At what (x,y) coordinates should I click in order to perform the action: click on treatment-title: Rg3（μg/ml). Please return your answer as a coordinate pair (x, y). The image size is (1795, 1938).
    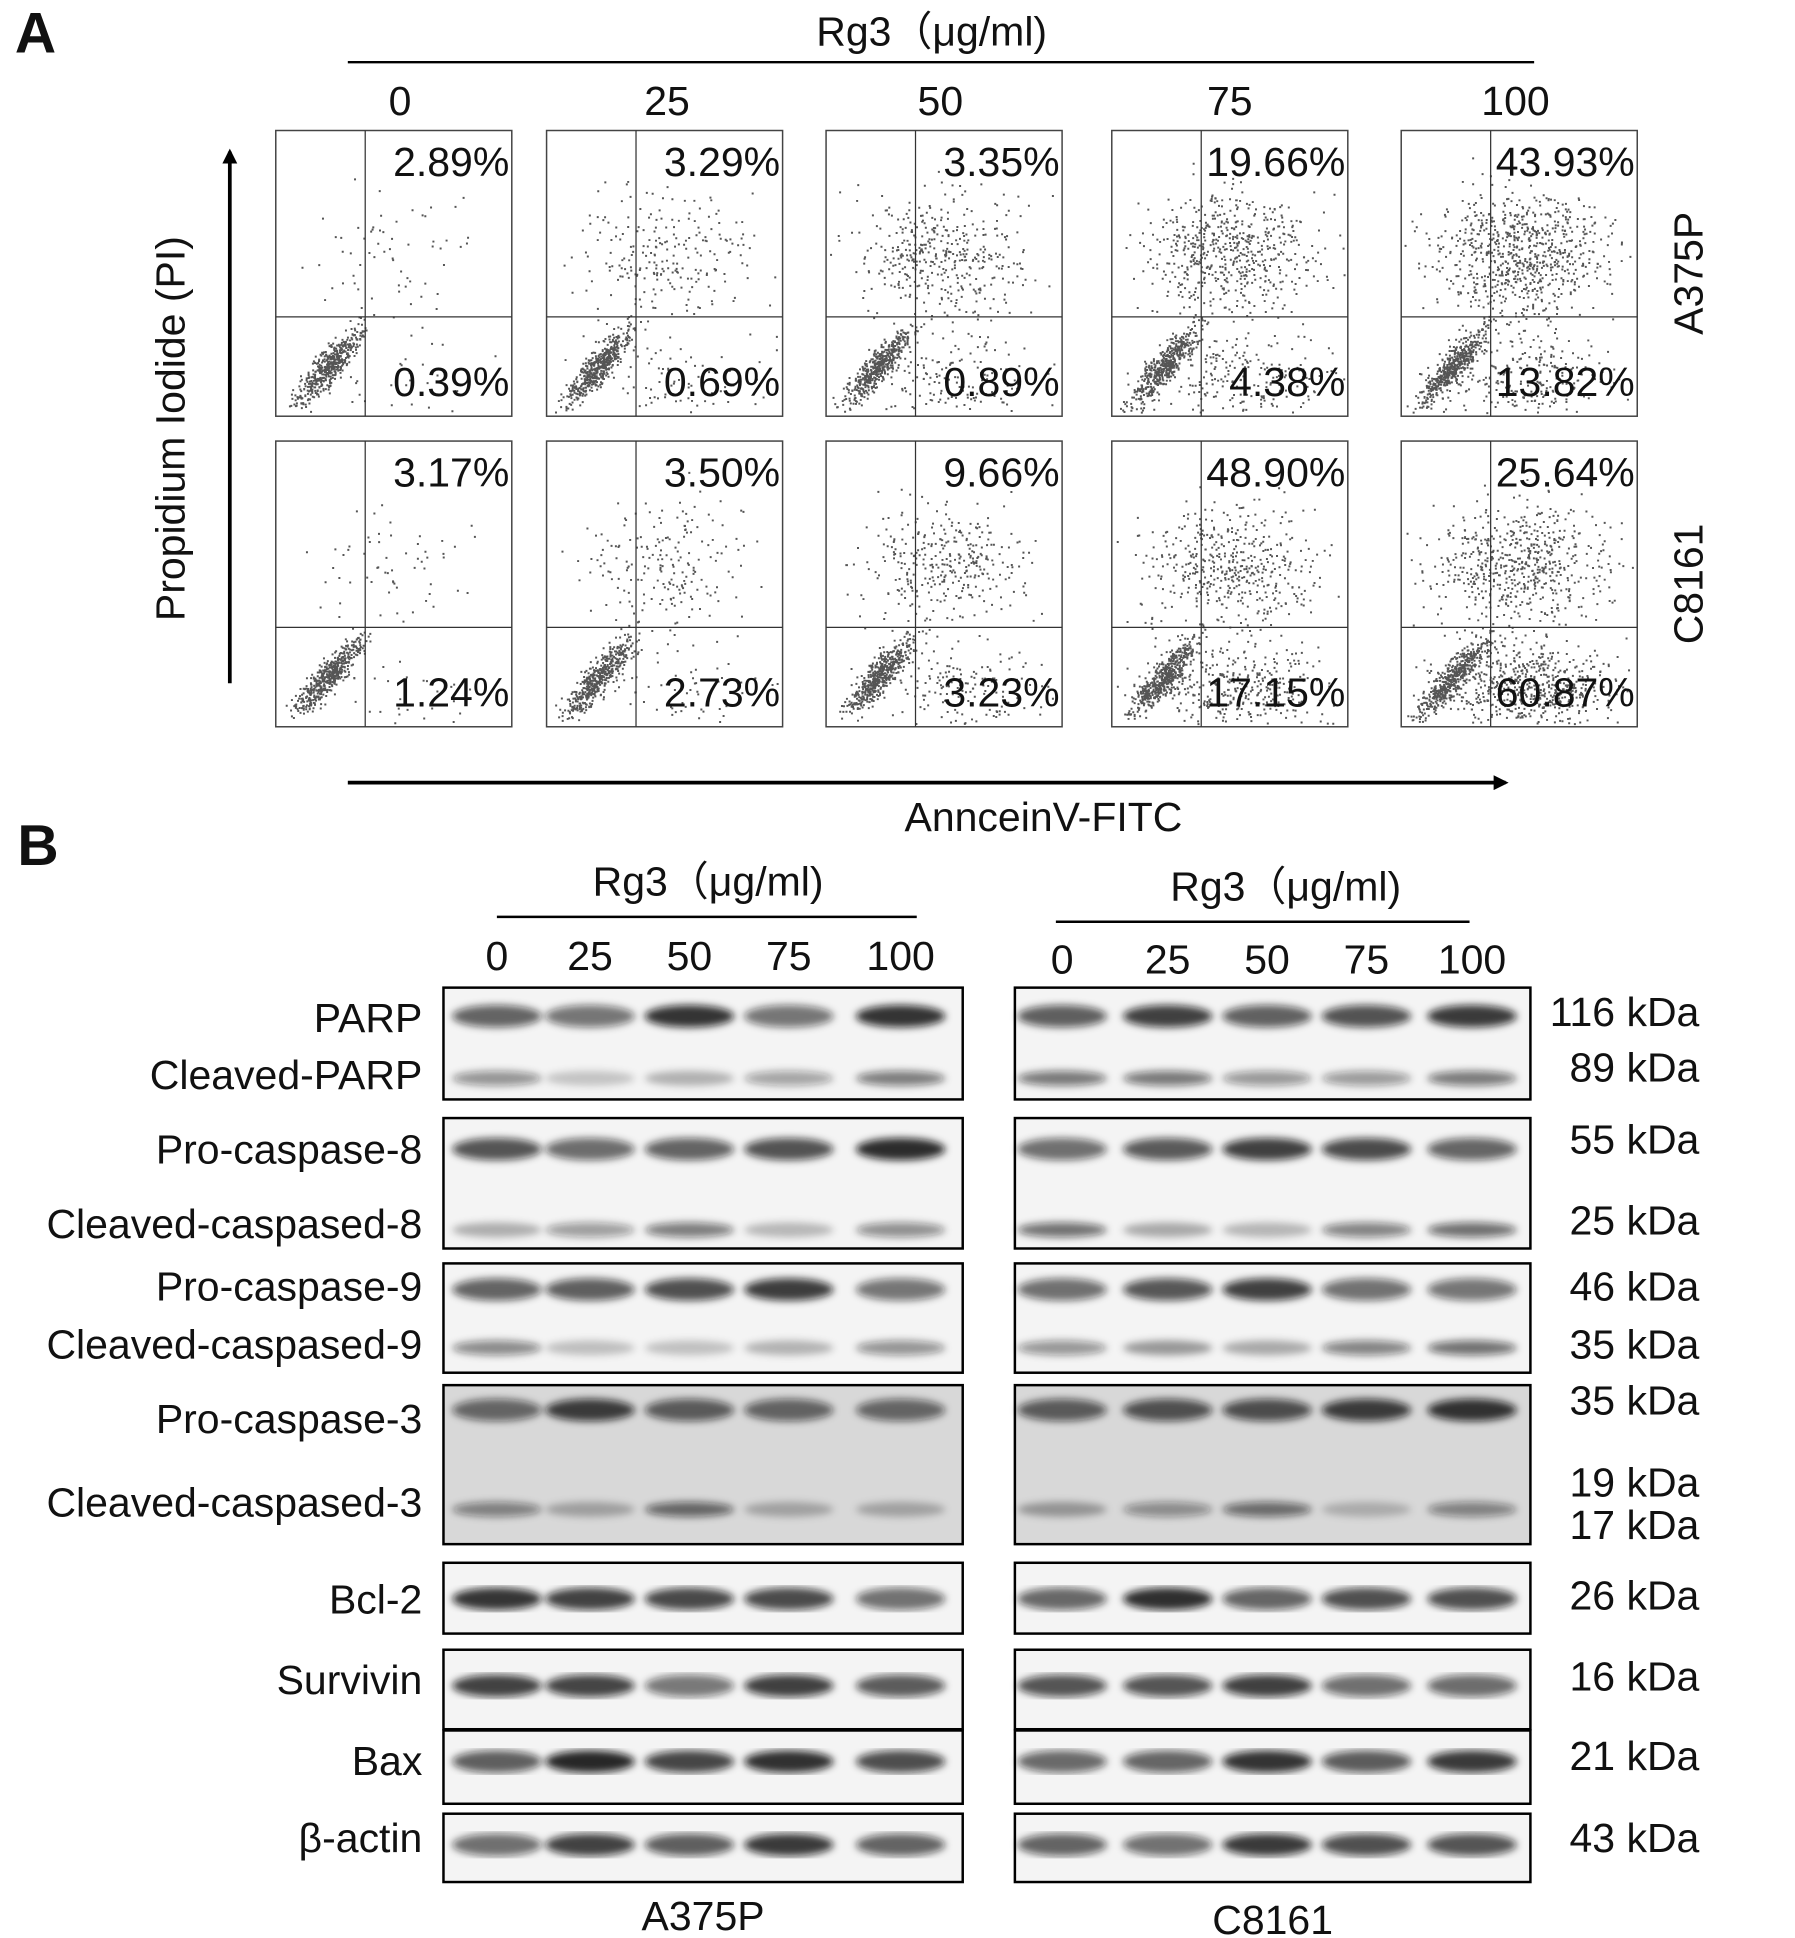
    Looking at the image, I should click on (931, 32).